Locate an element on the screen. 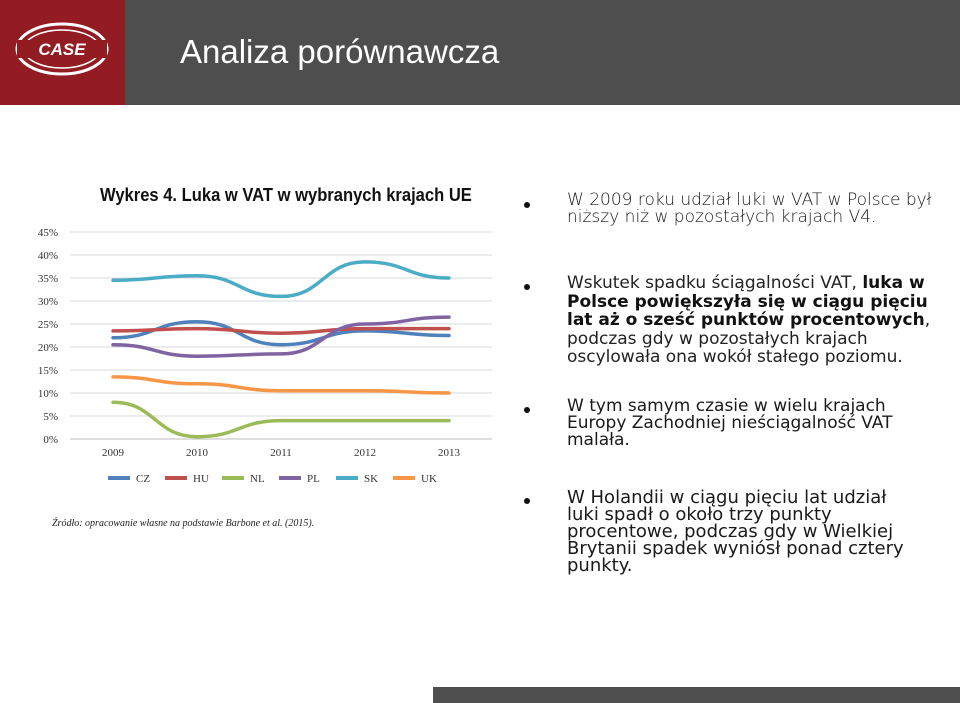 The width and height of the screenshot is (960, 703). bullet-text-line: W Holandii w ciągu pięciu lat udział is located at coordinates (727, 497).